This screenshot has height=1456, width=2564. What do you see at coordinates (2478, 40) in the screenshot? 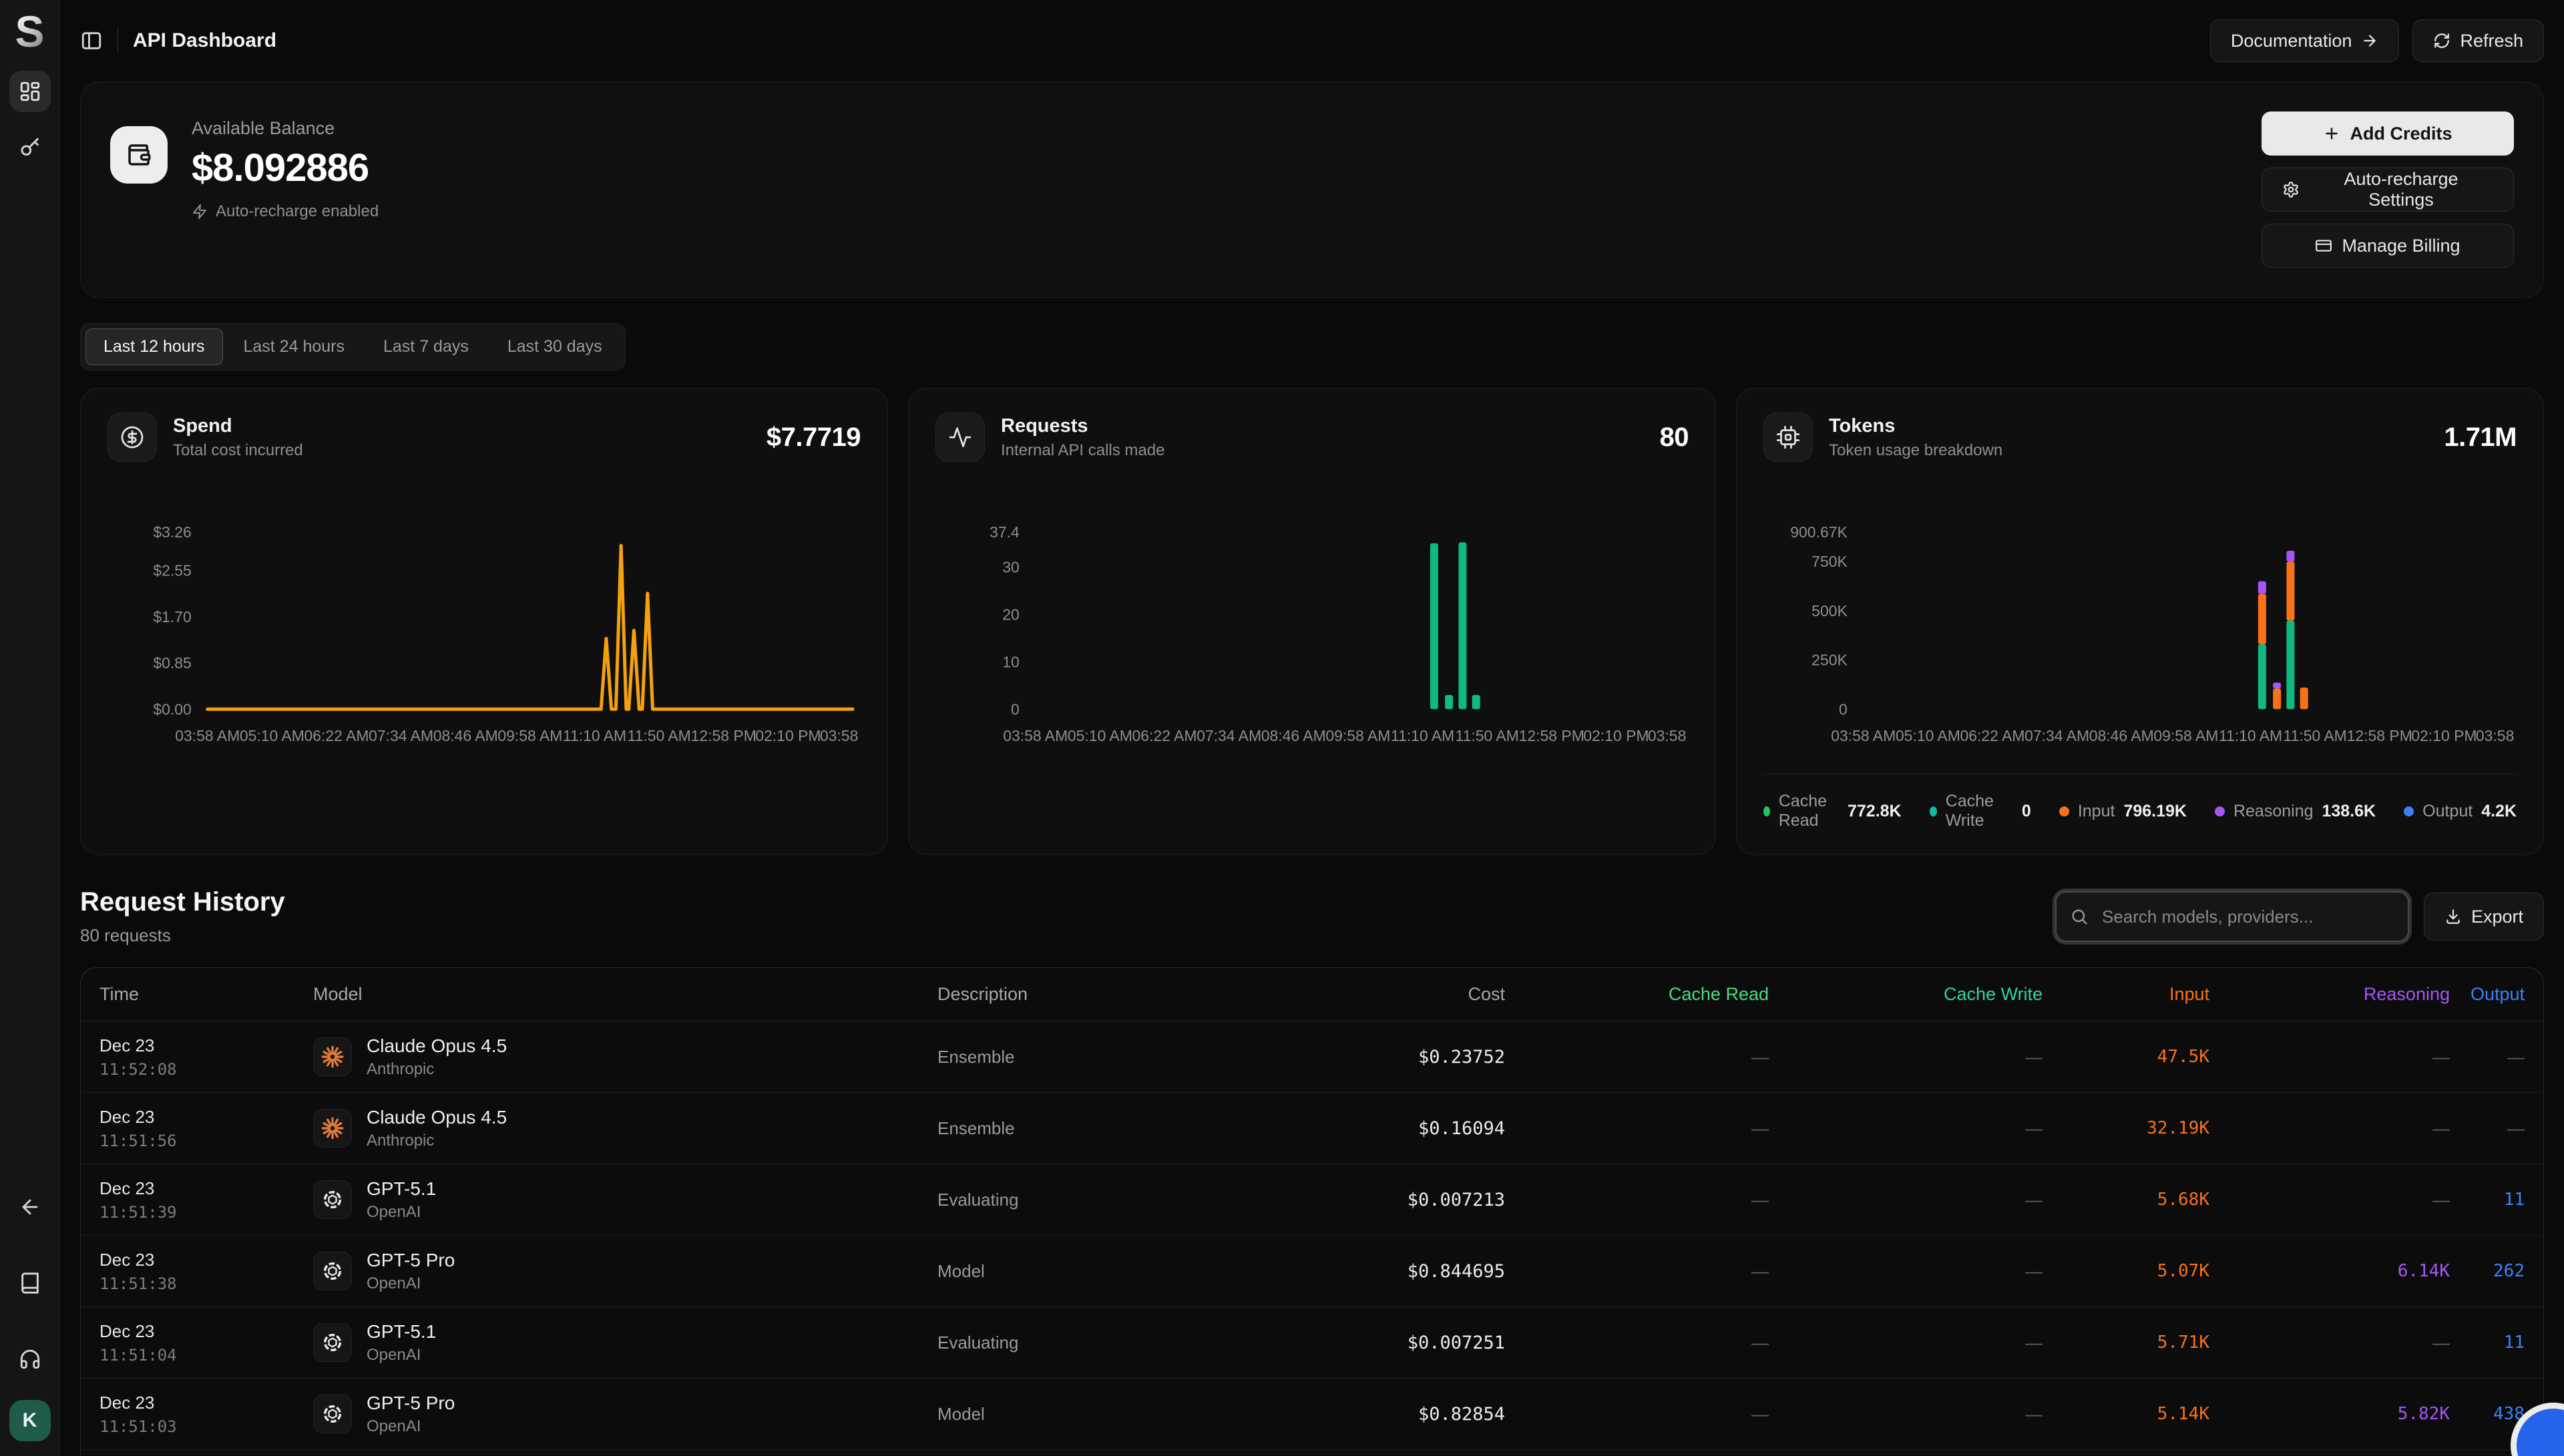
I see `refresh-button: Refresh` at bounding box center [2478, 40].